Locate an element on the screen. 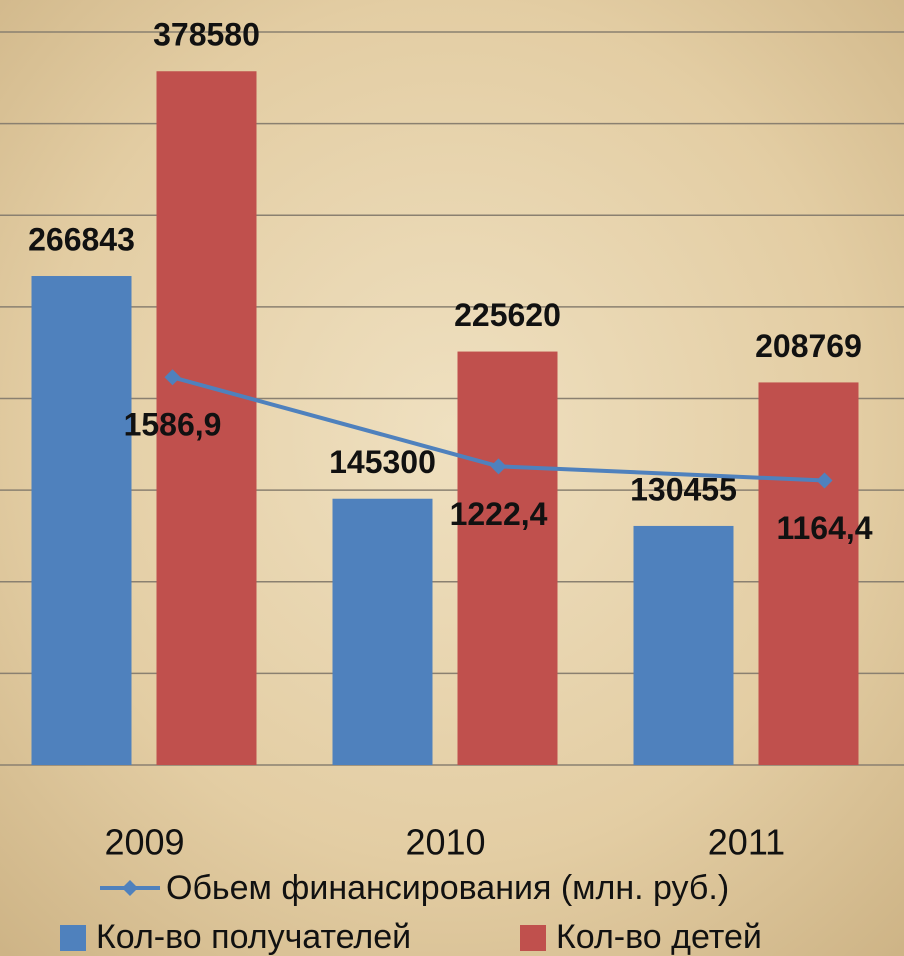 The width and height of the screenshot is (904, 956). x-tick-label: 2011 is located at coordinates (746, 842).